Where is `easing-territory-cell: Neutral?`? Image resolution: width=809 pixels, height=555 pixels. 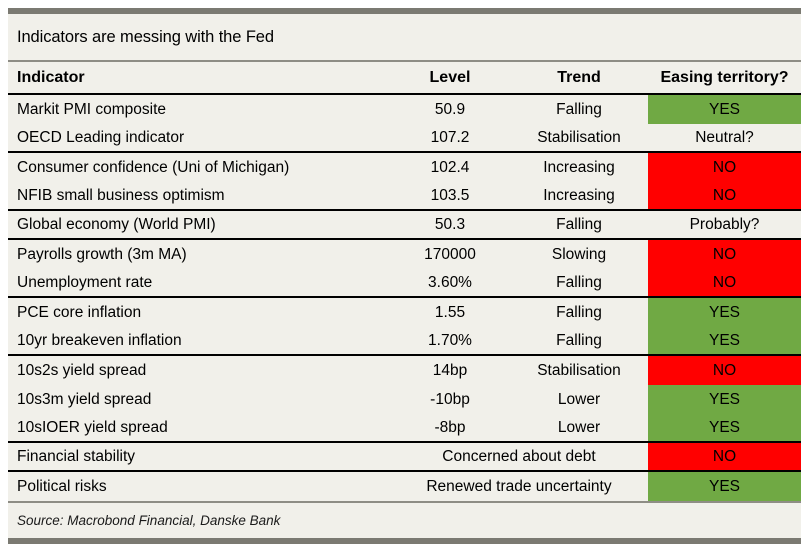
easing-territory-cell: Neutral? is located at coordinates (724, 137).